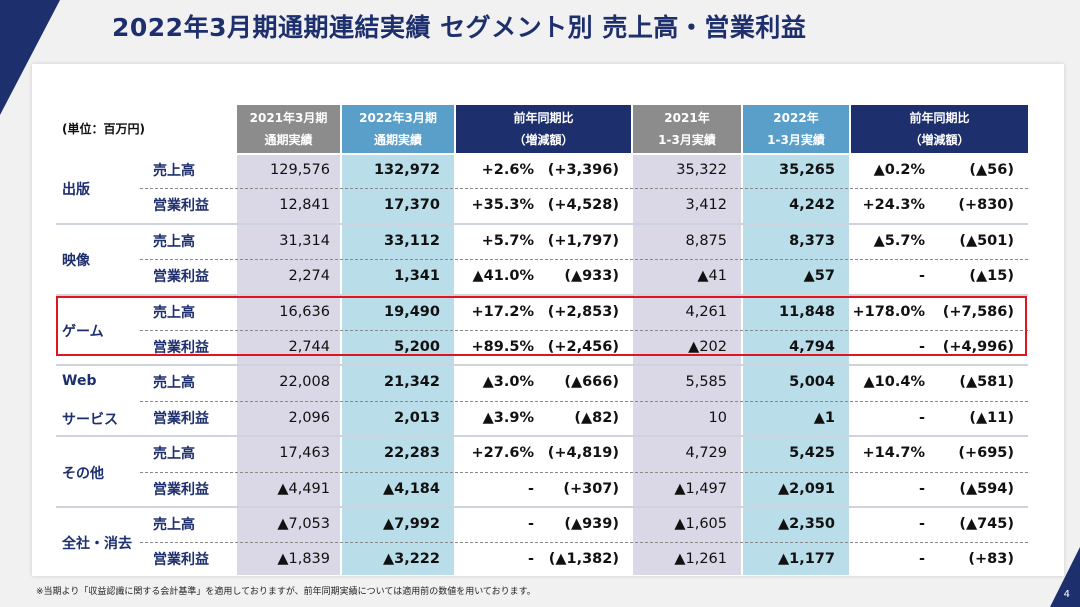 The image size is (1080, 607). I want to click on table-cell-curr-q: 11,848, so click(807, 311).